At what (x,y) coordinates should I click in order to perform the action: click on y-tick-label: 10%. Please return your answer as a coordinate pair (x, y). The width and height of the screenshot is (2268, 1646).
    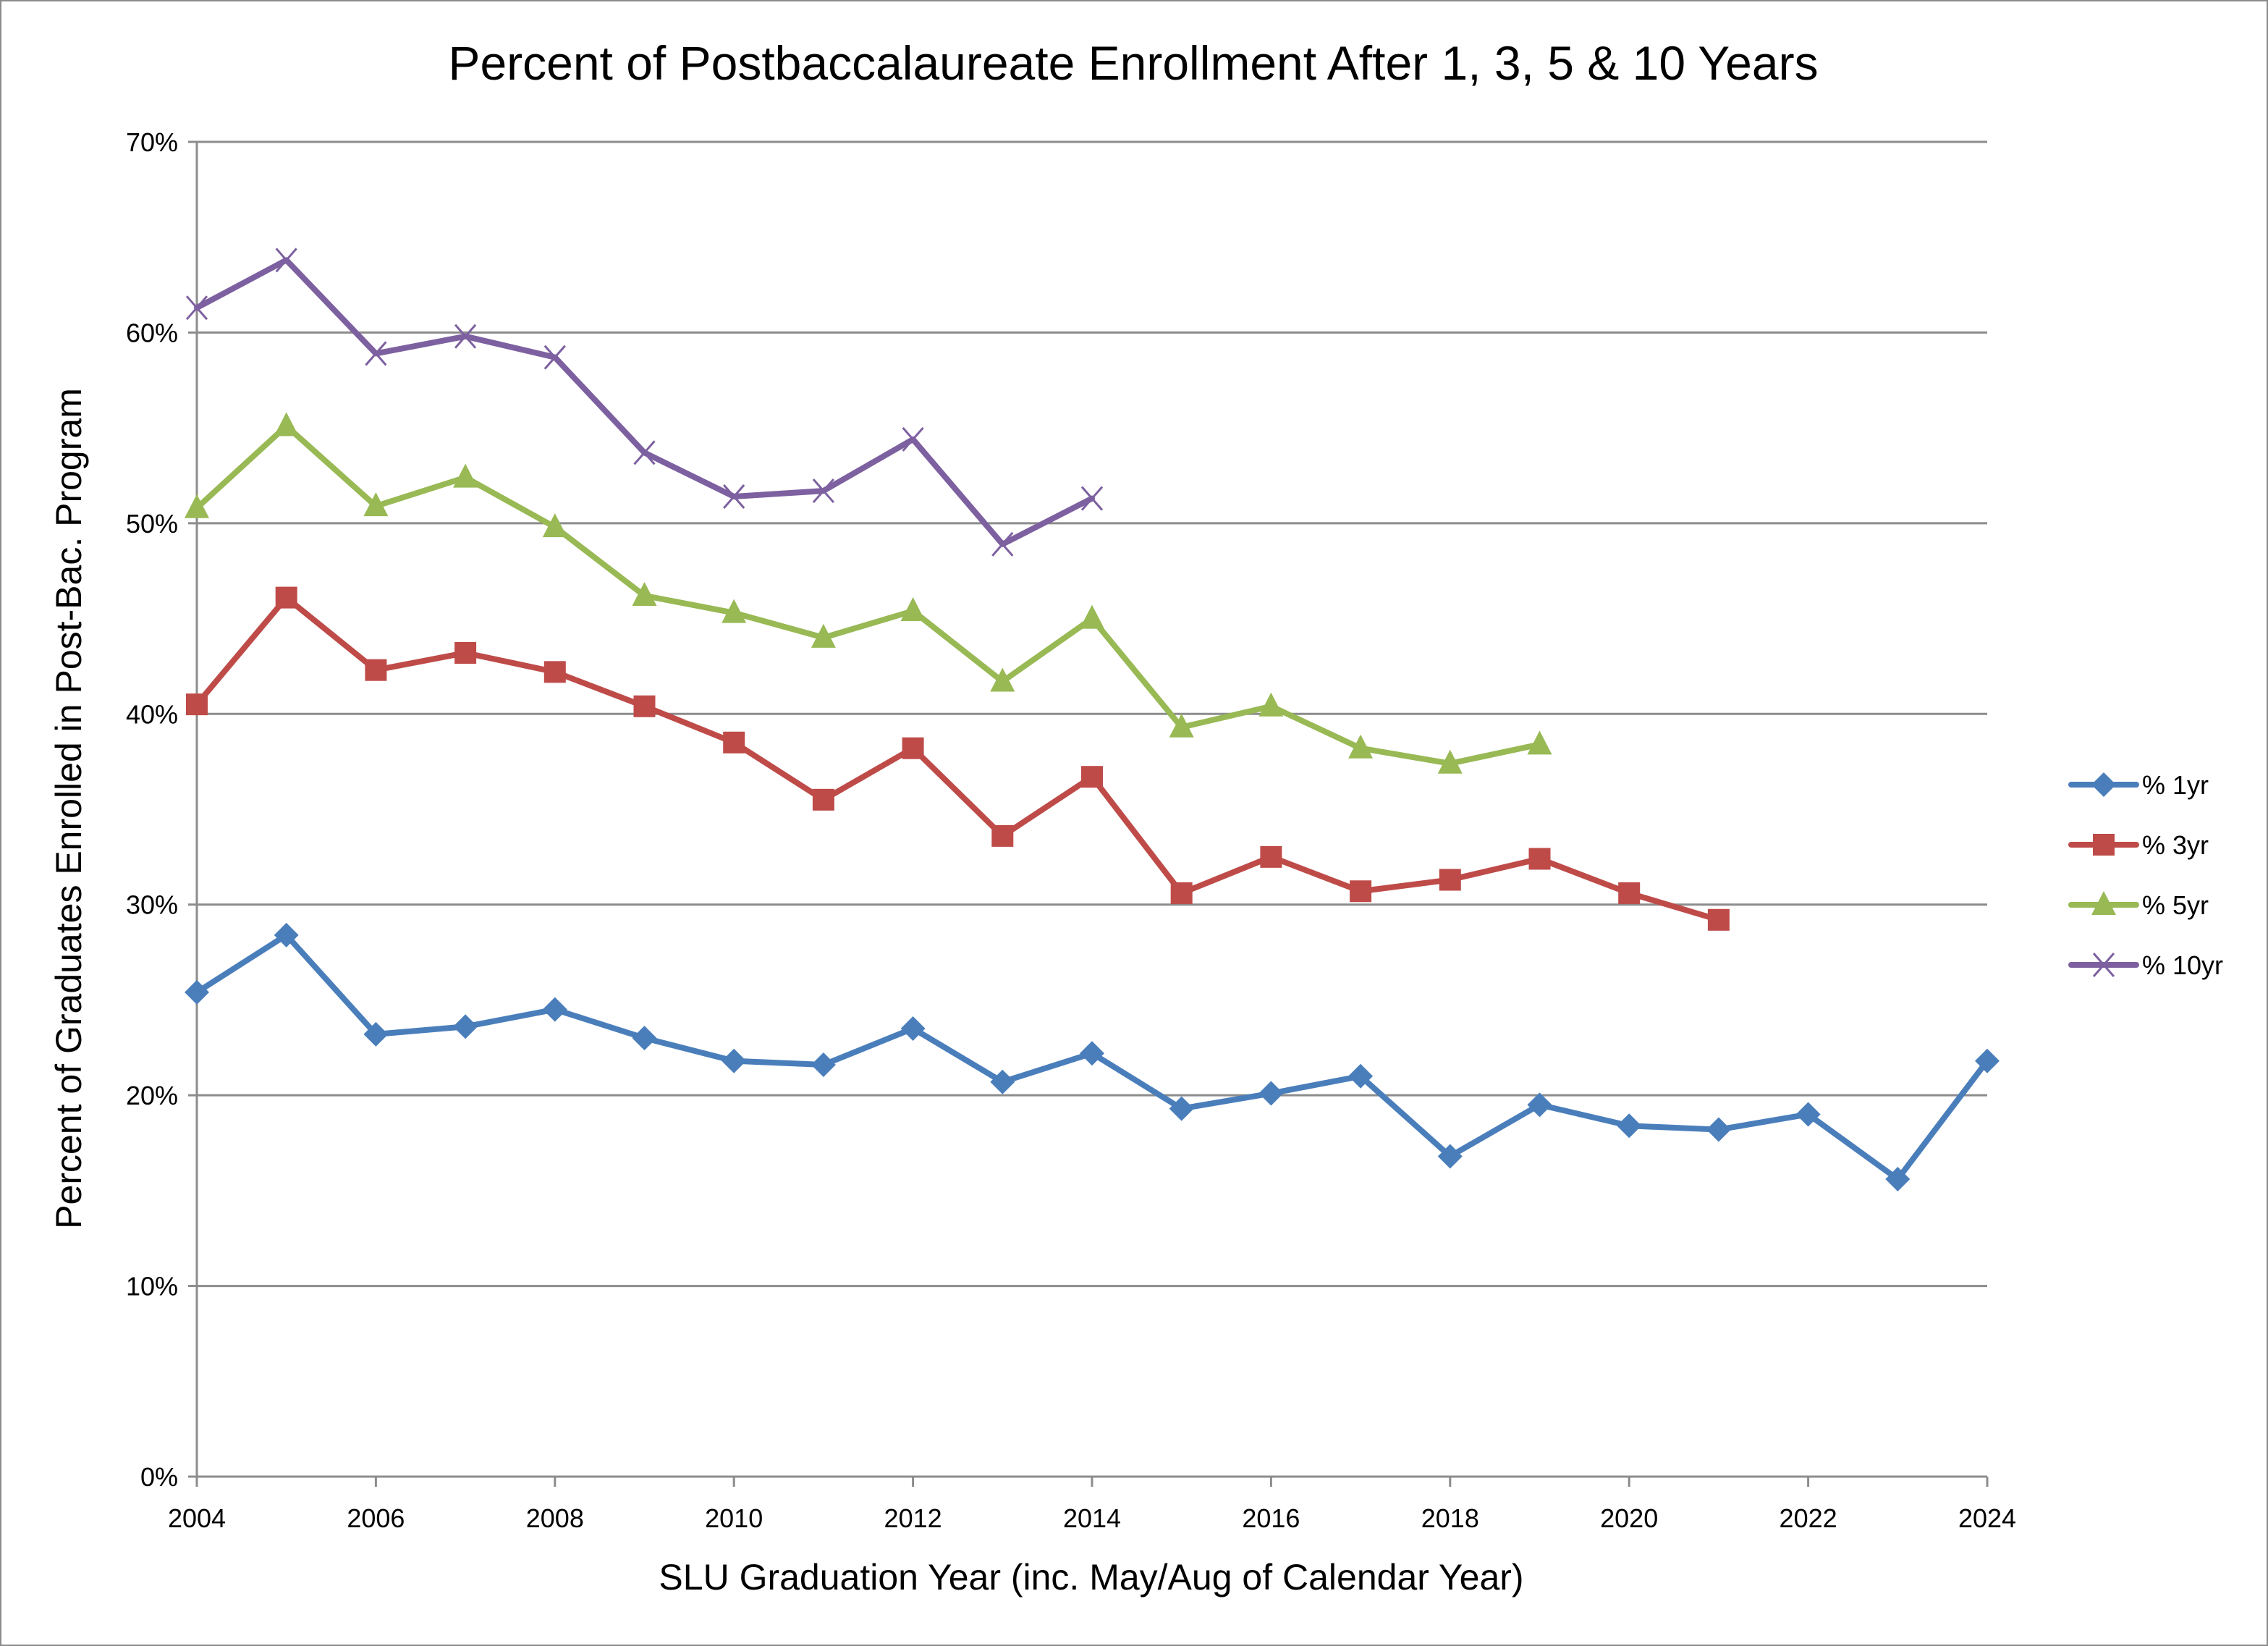
    Looking at the image, I should click on (152, 1286).